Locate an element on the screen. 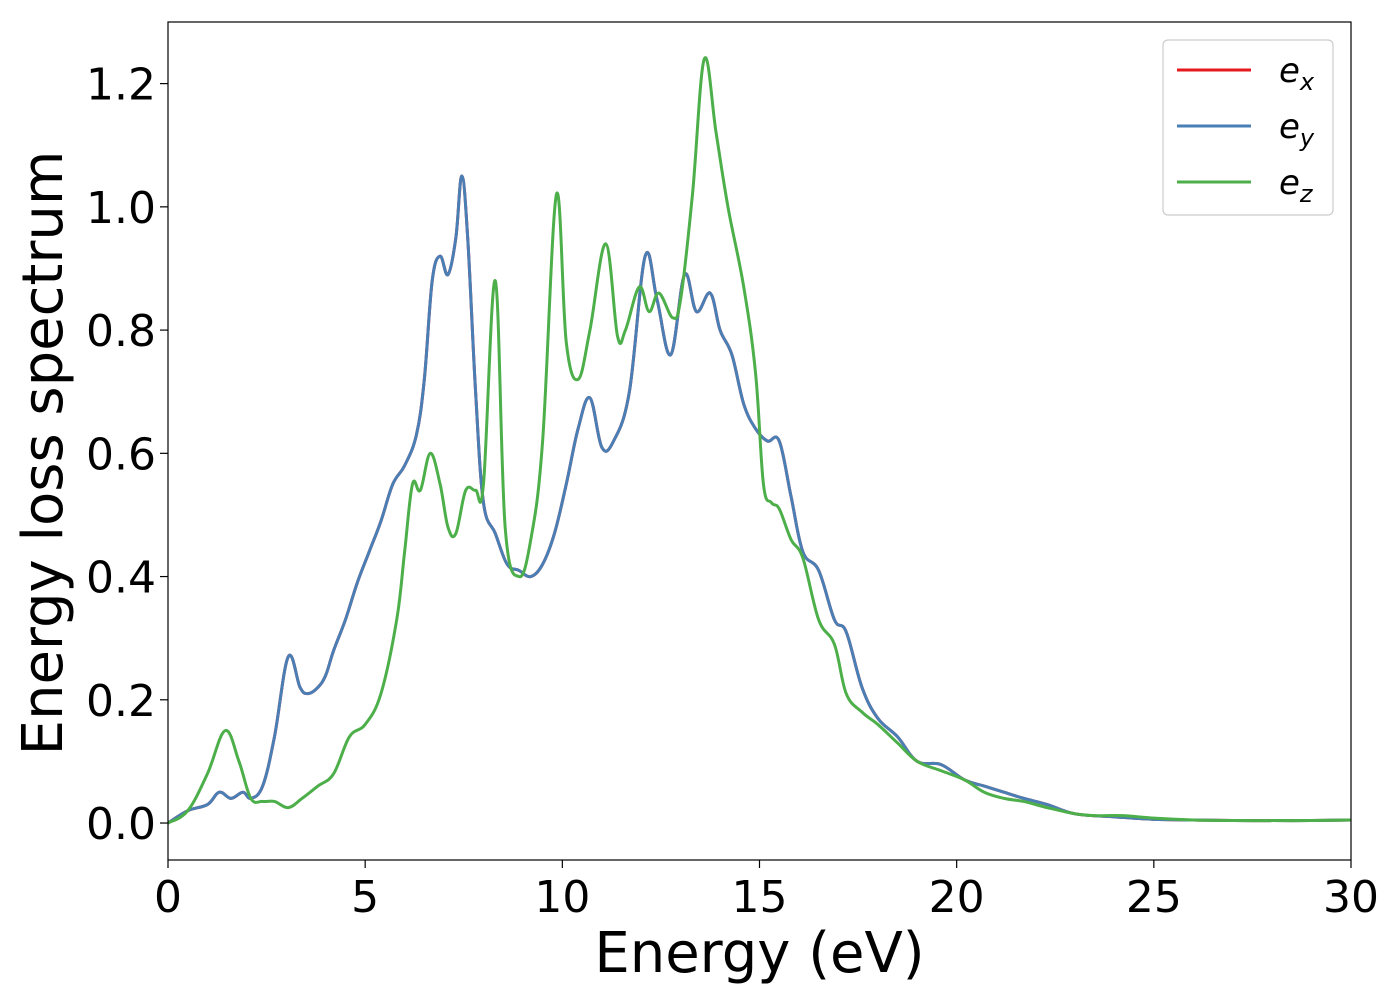  x-tick-label: 0 is located at coordinates (168, 897).